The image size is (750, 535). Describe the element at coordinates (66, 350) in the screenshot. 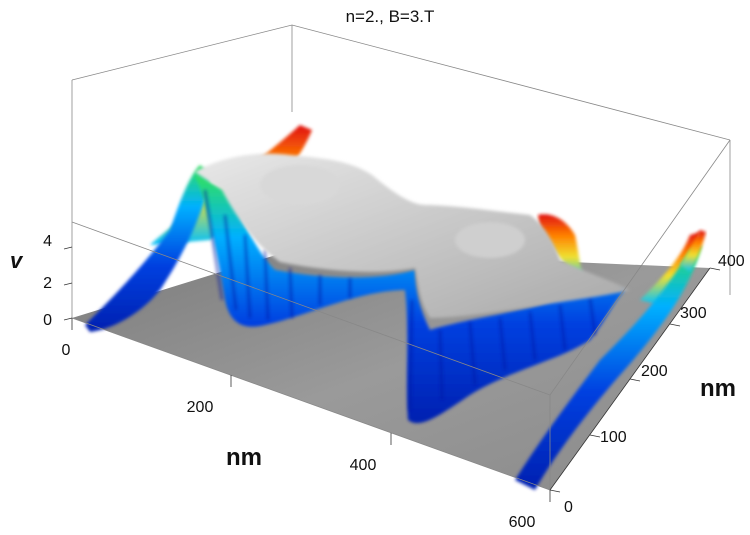

I see `x-tick-0: 0` at that location.